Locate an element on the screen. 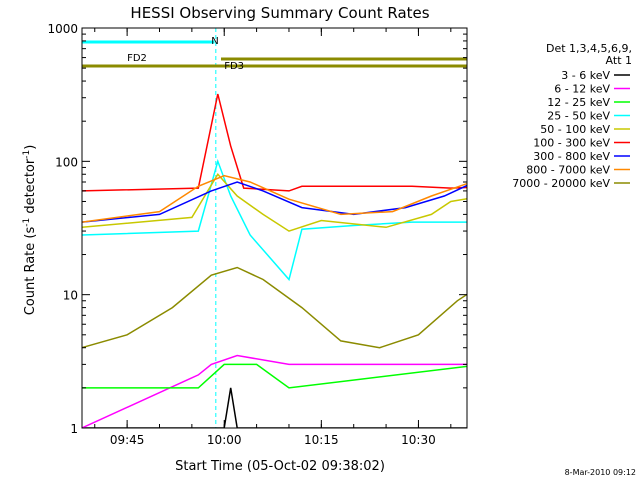  legend-label-7: 300 - 800 keV is located at coordinates (571, 156).